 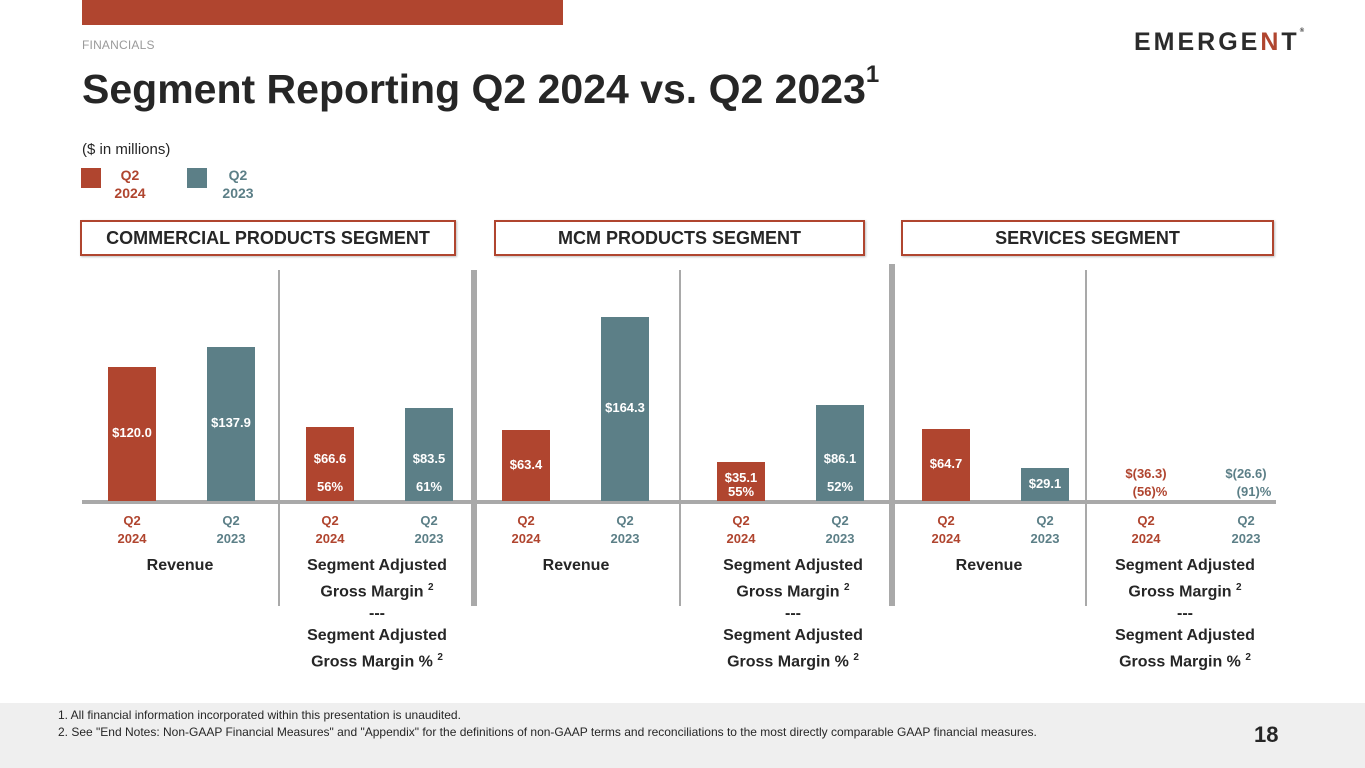 I want to click on baseline-mcm, so click(x=683, y=502).